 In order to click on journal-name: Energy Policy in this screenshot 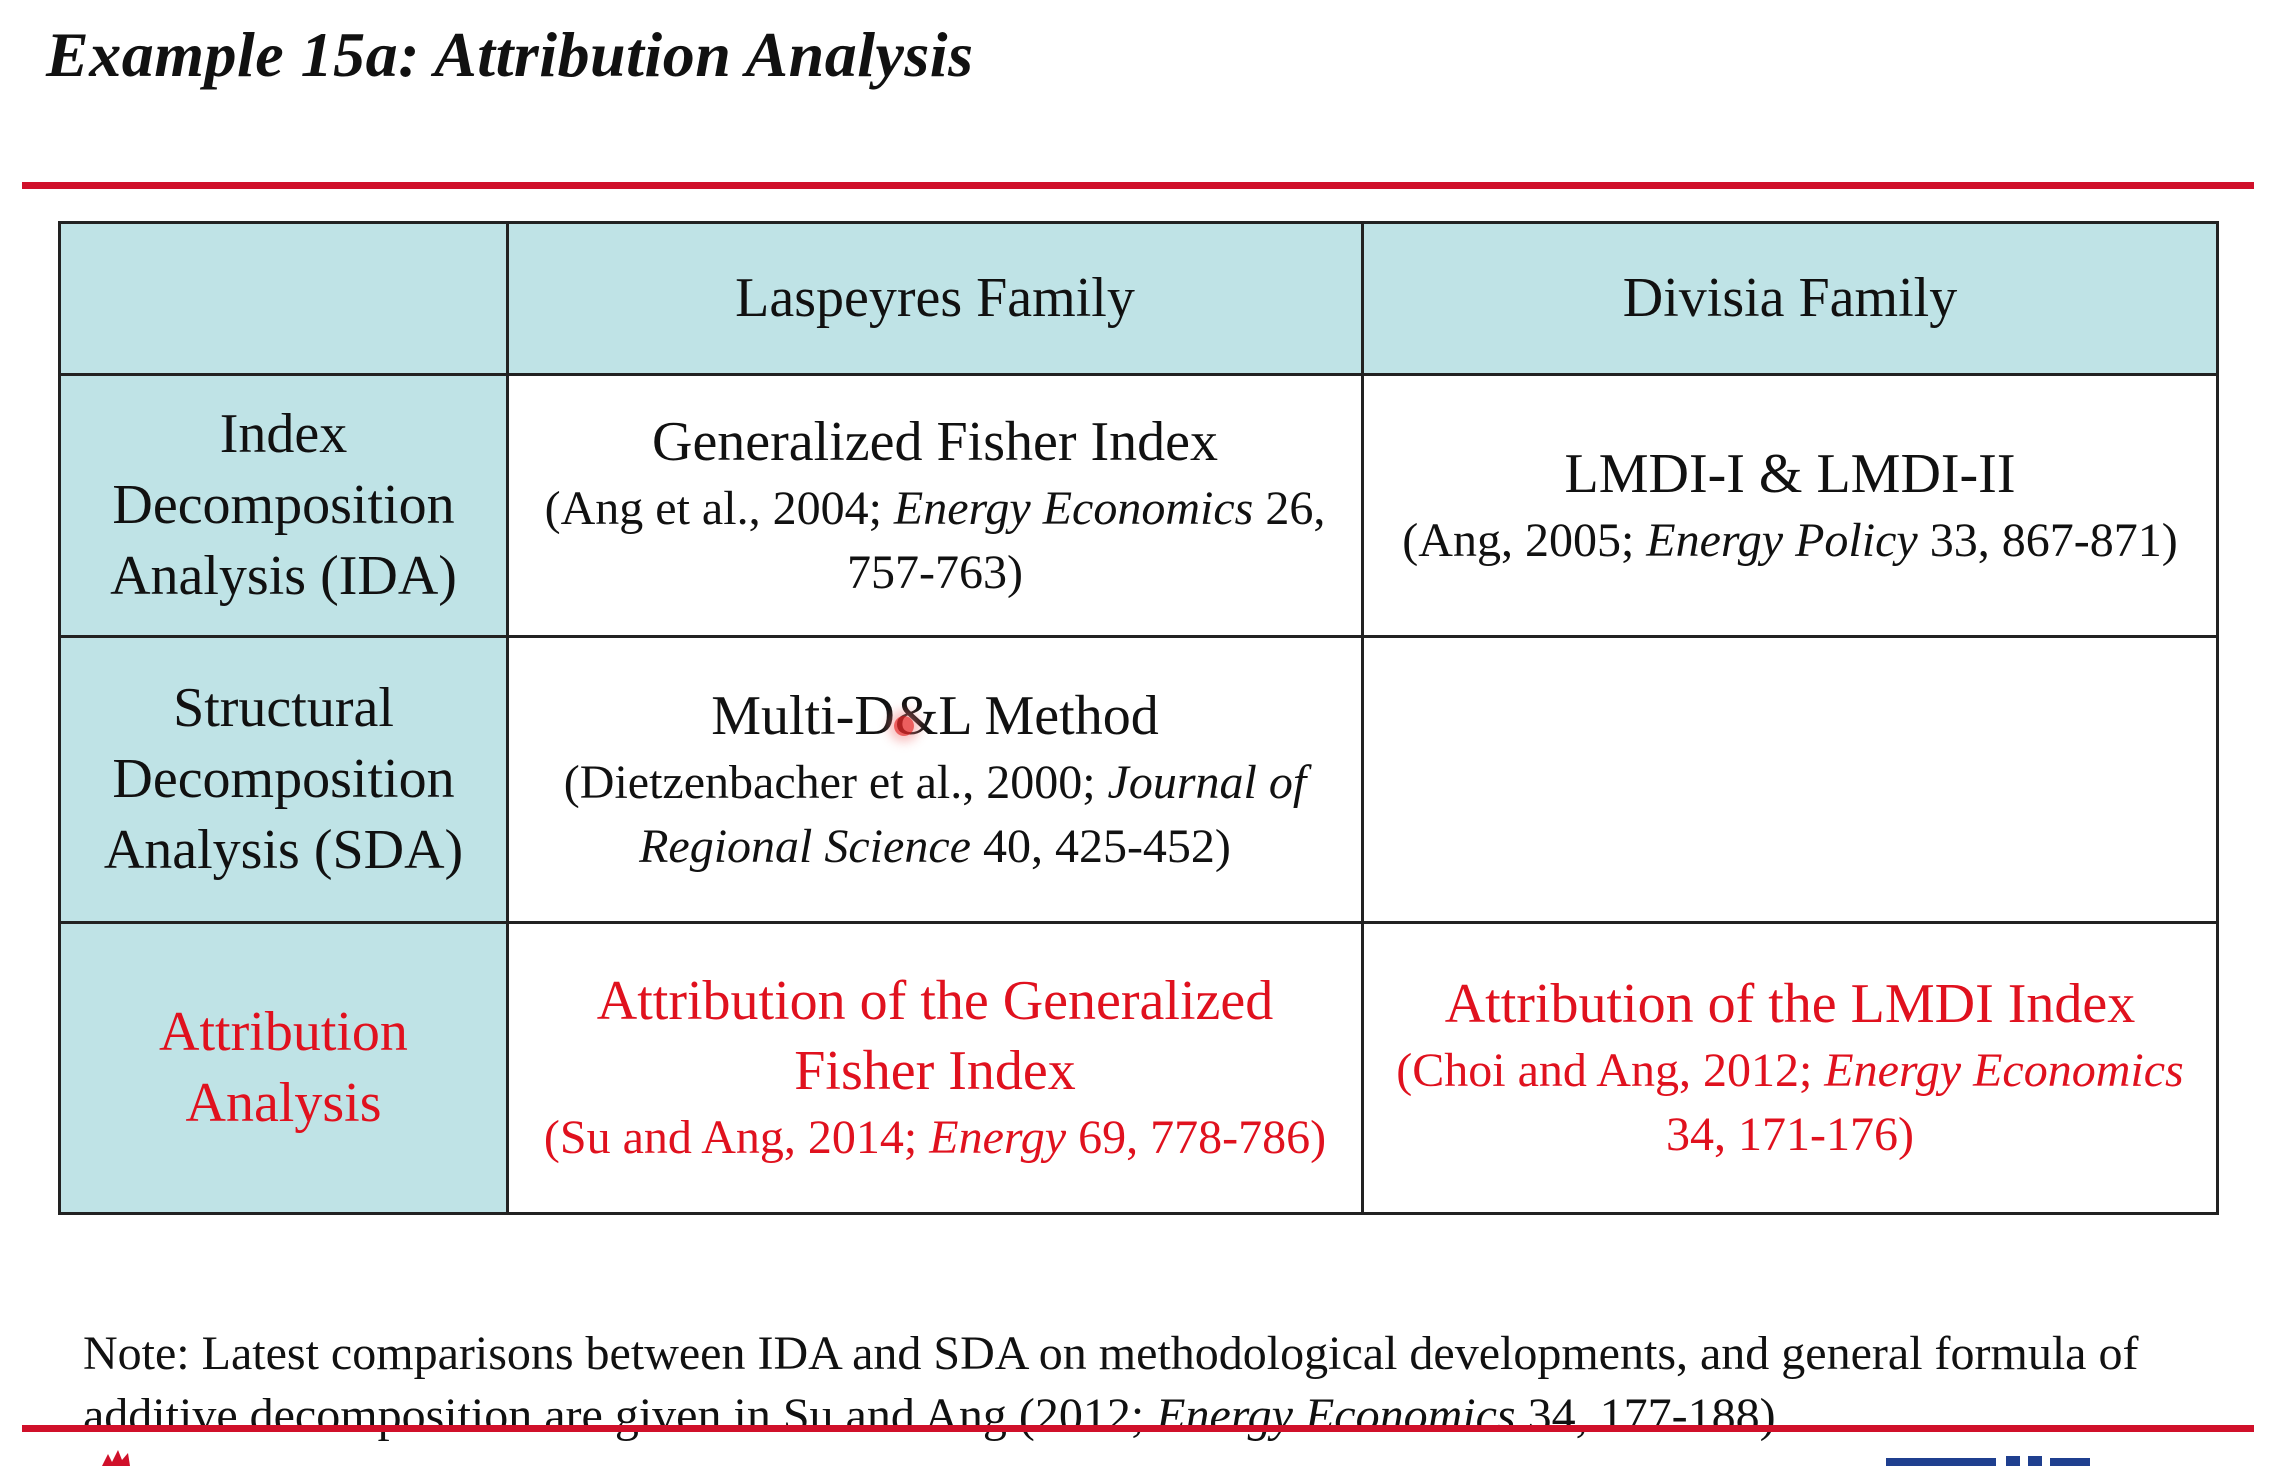, I will do `click(1782, 540)`.